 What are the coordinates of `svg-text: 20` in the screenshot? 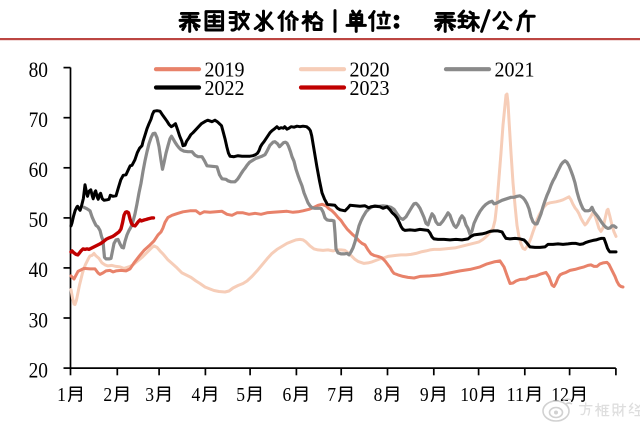 It's located at (38, 369).